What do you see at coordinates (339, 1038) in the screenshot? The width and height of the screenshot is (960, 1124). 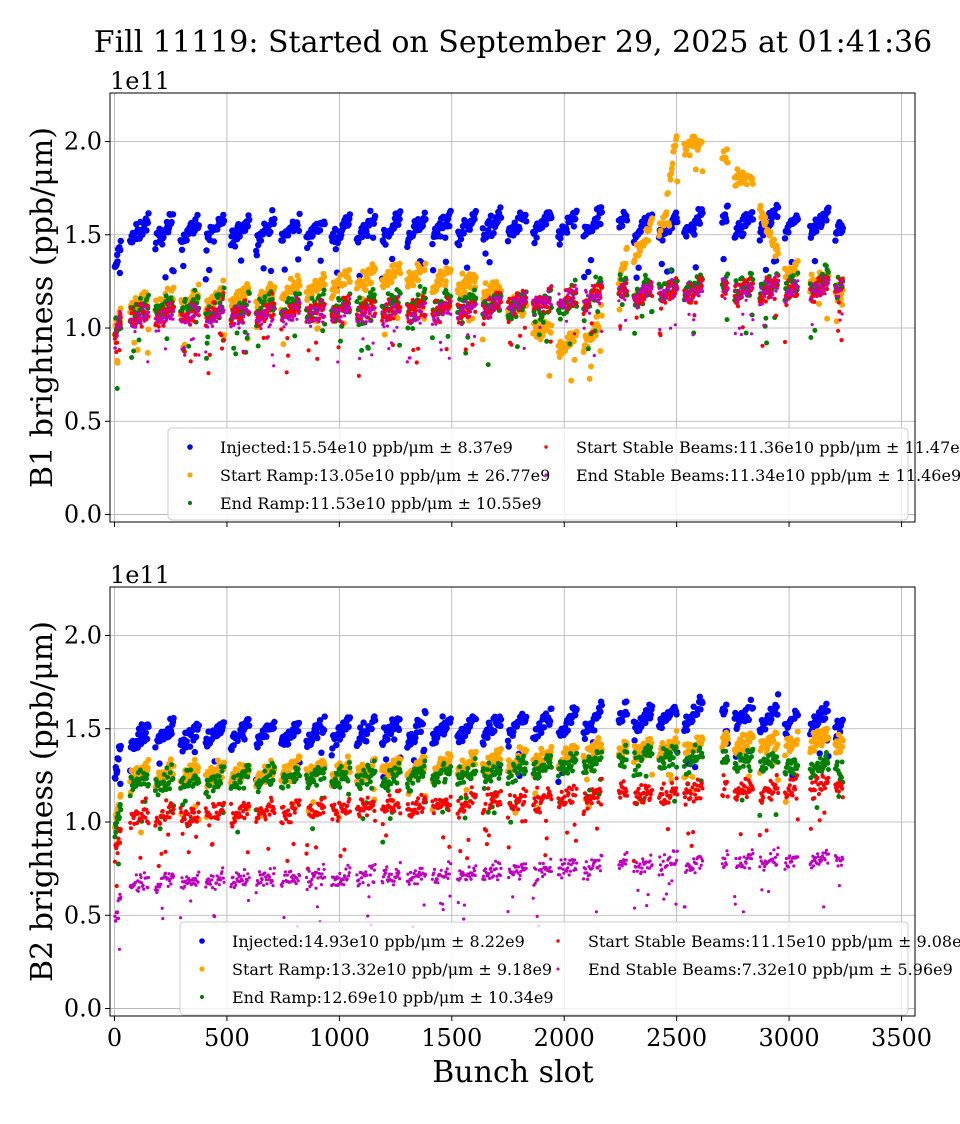 I see `x-tick-label: 1000` at bounding box center [339, 1038].